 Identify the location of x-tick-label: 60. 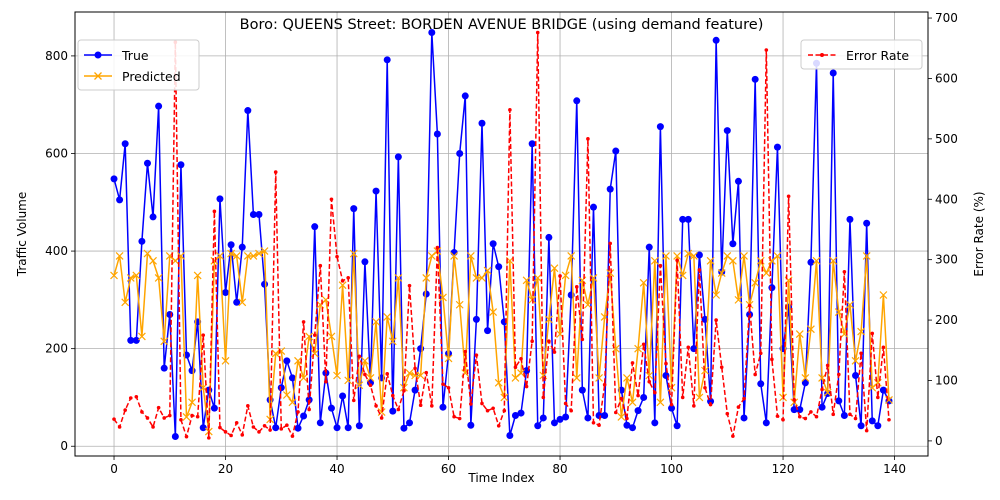
(448, 469).